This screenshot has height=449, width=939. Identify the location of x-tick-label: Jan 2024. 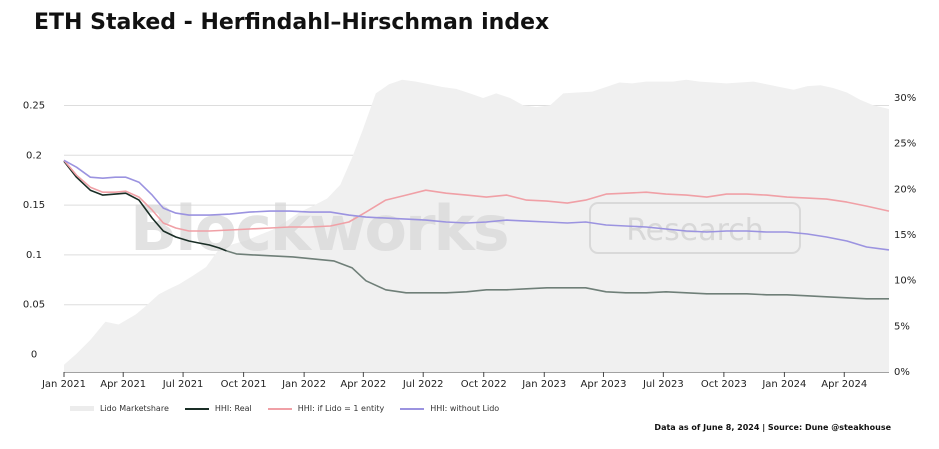
(783, 384).